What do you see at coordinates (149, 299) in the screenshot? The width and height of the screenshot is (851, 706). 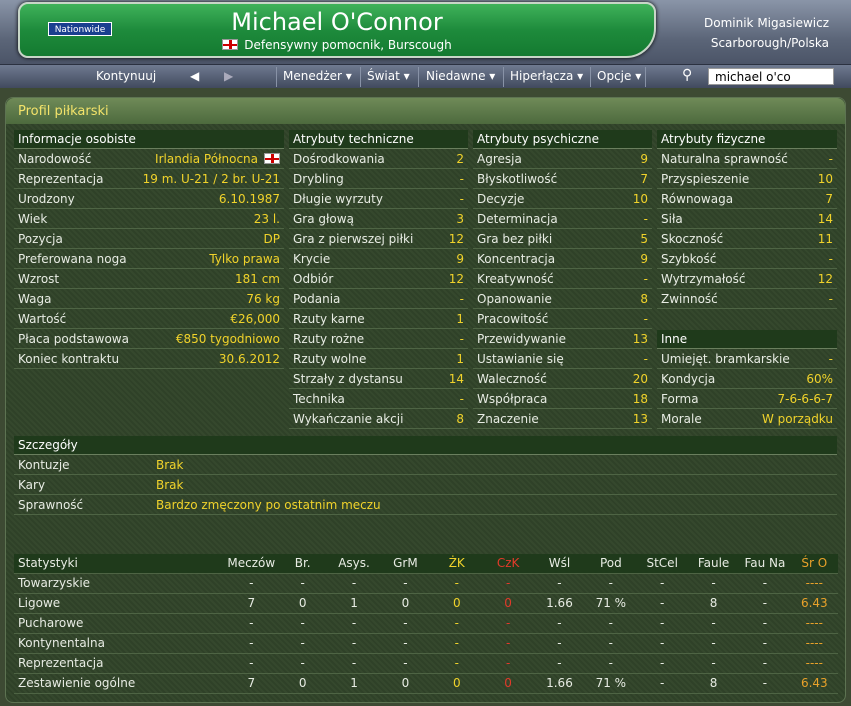 I see `attribute-row: Waga 76 kg` at bounding box center [149, 299].